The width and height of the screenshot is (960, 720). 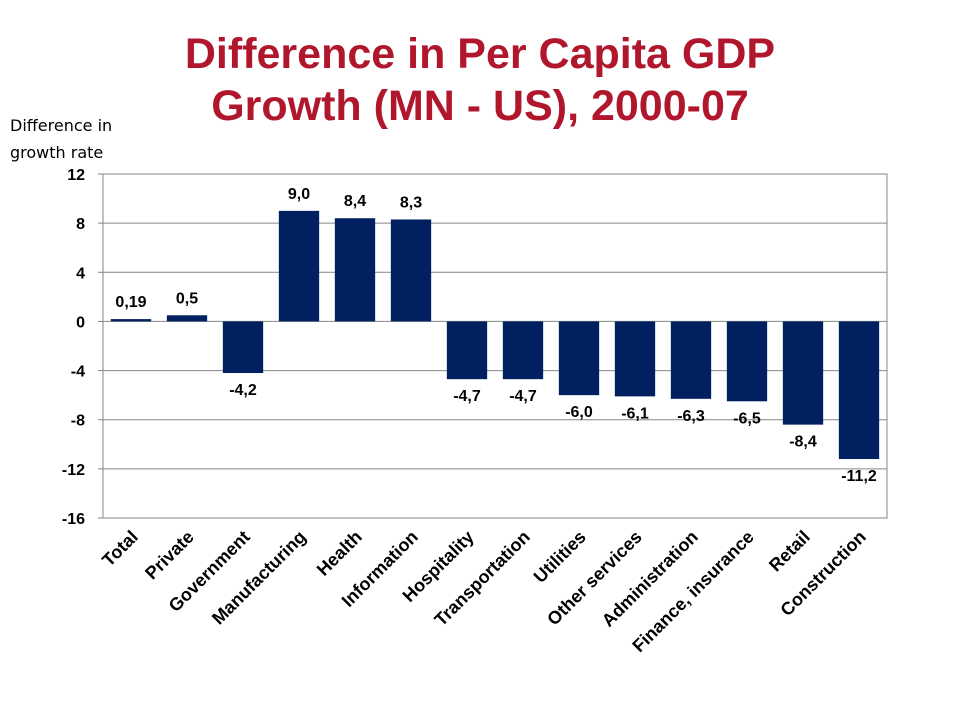 What do you see at coordinates (635, 413) in the screenshot?
I see `data-label: -6,1` at bounding box center [635, 413].